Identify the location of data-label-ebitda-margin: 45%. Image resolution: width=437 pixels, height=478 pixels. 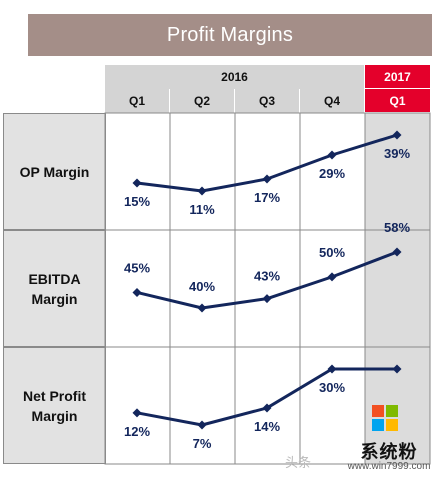
(137, 267).